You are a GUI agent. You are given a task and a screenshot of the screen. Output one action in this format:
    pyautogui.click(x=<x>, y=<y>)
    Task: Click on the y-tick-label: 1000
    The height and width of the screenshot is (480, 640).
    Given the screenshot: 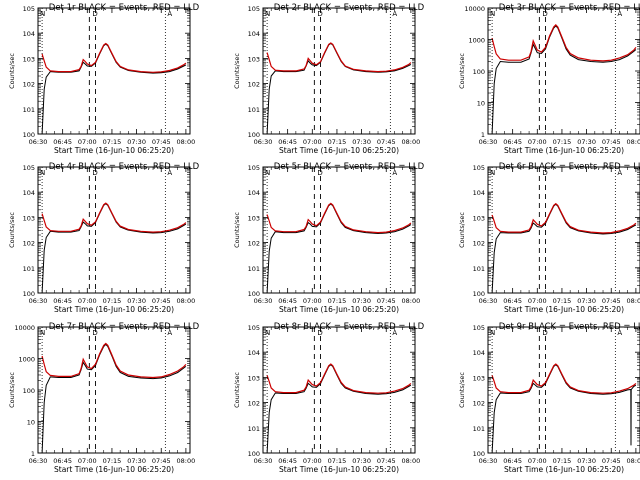 What is the action you would take?
    pyautogui.click(x=476, y=41)
    